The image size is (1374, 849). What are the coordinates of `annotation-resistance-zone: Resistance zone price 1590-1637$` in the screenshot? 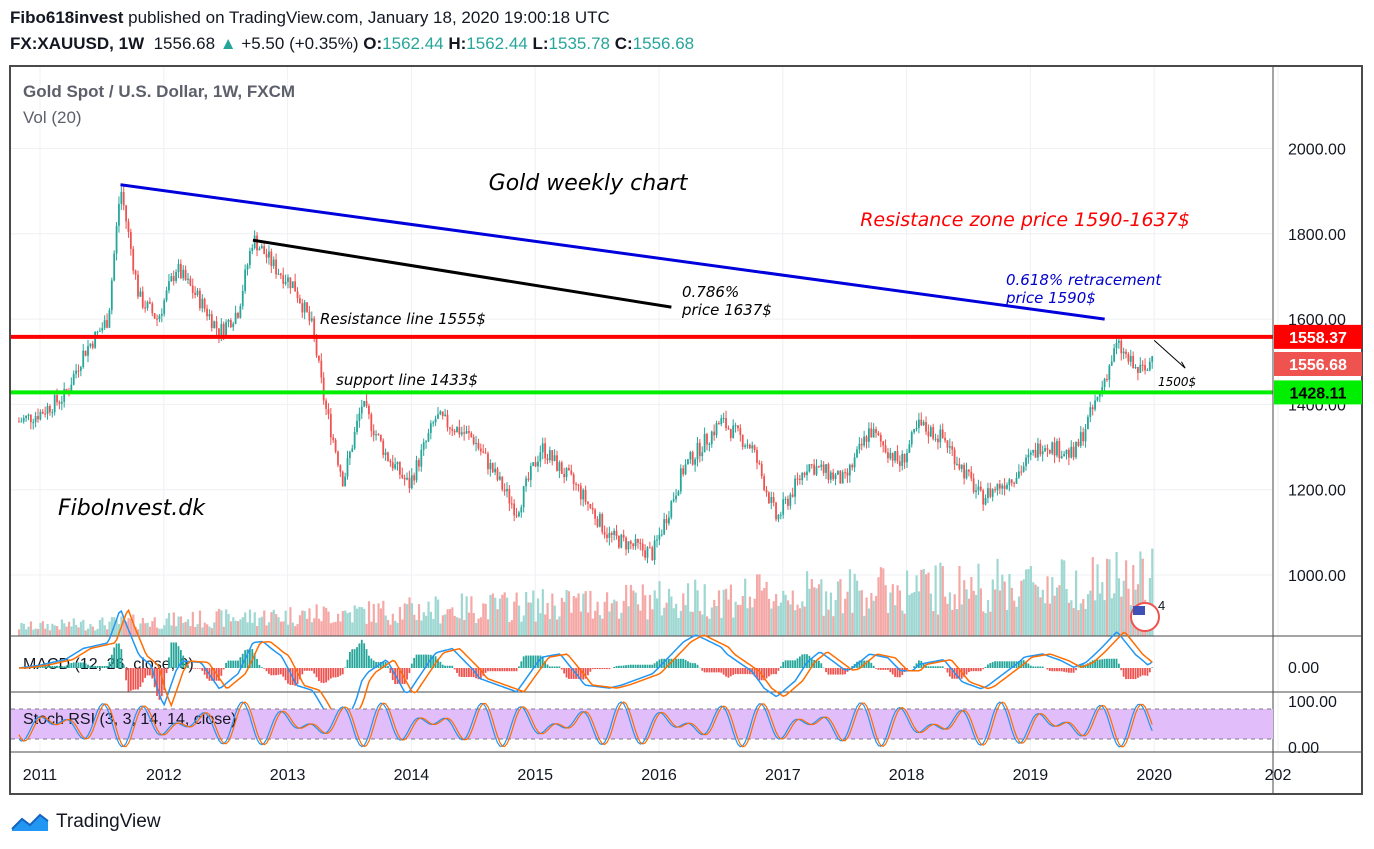 It's located at (1025, 220).